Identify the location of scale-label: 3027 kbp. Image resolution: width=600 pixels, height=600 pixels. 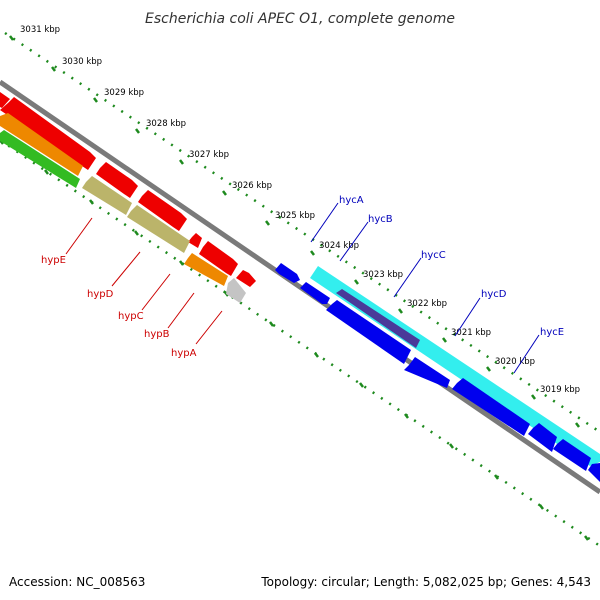
(209, 155).